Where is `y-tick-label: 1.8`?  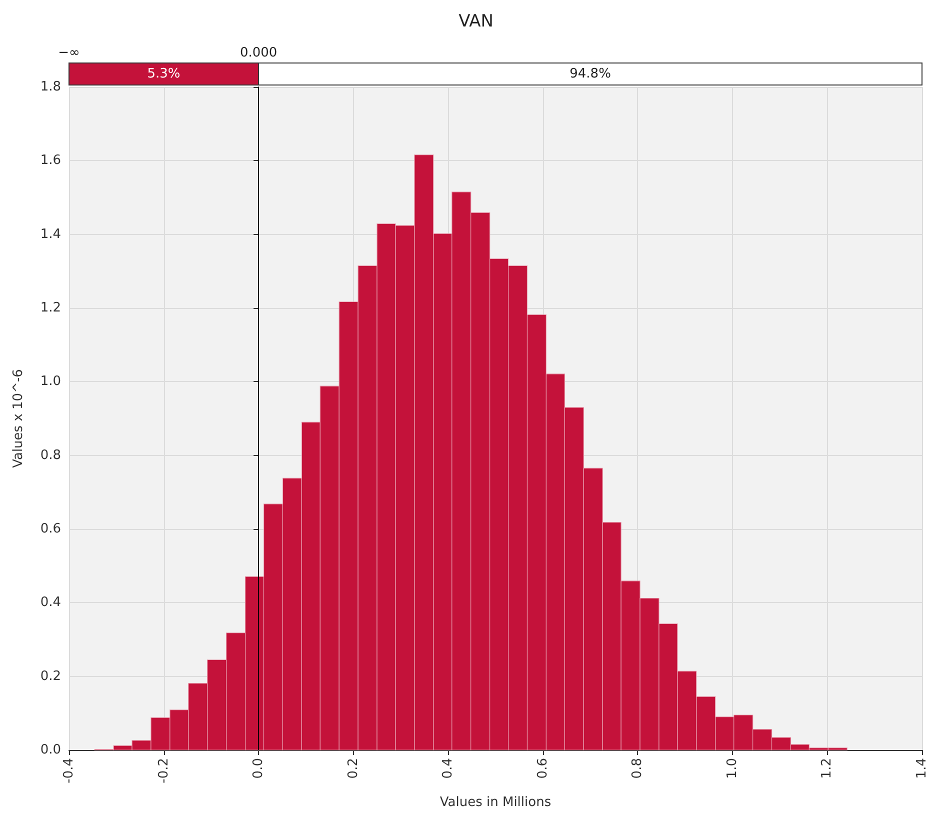 y-tick-label: 1.8 is located at coordinates (50, 87).